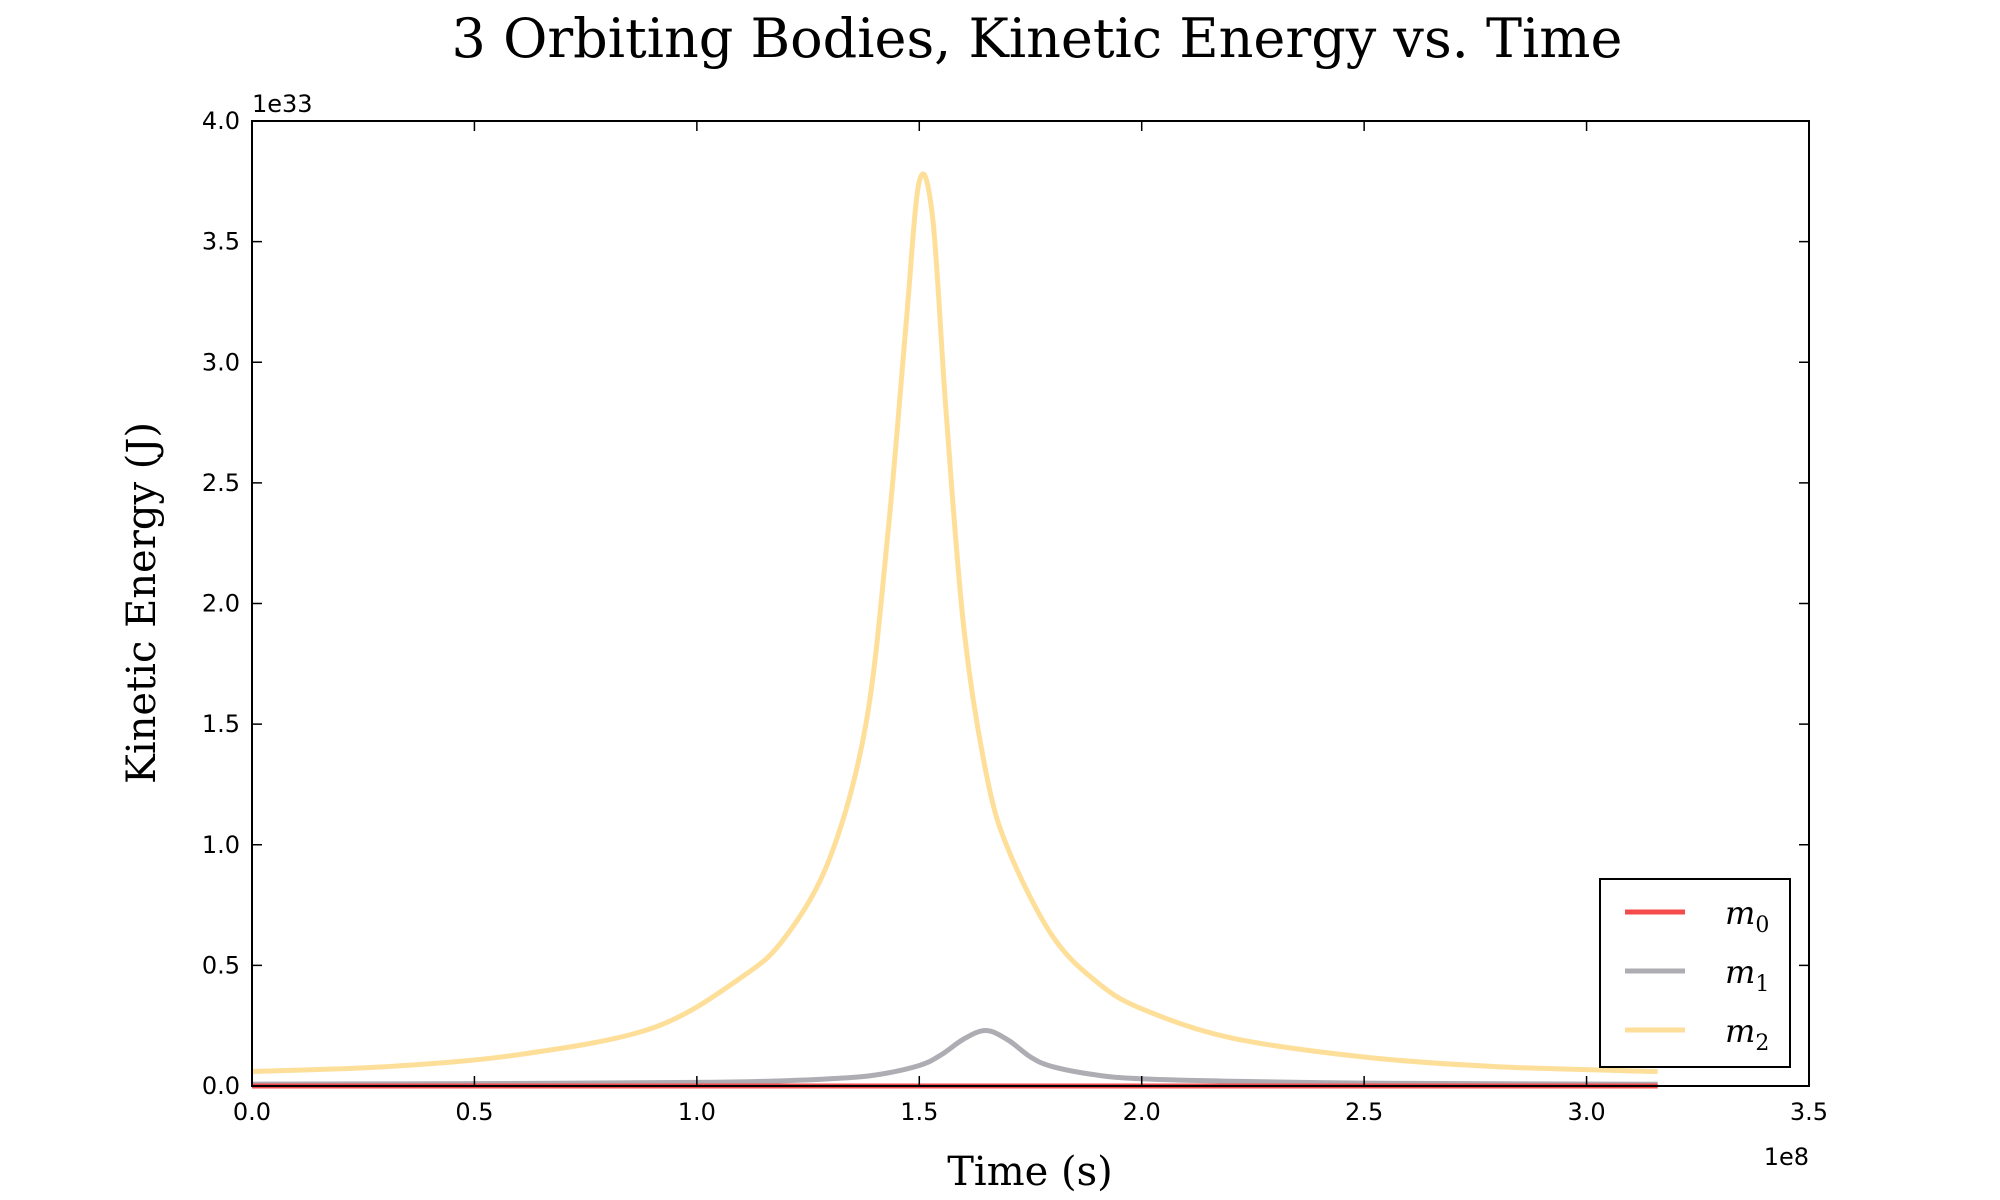 This screenshot has width=2000, height=1200. I want to click on legend-label-subscript: 0, so click(1762, 925).